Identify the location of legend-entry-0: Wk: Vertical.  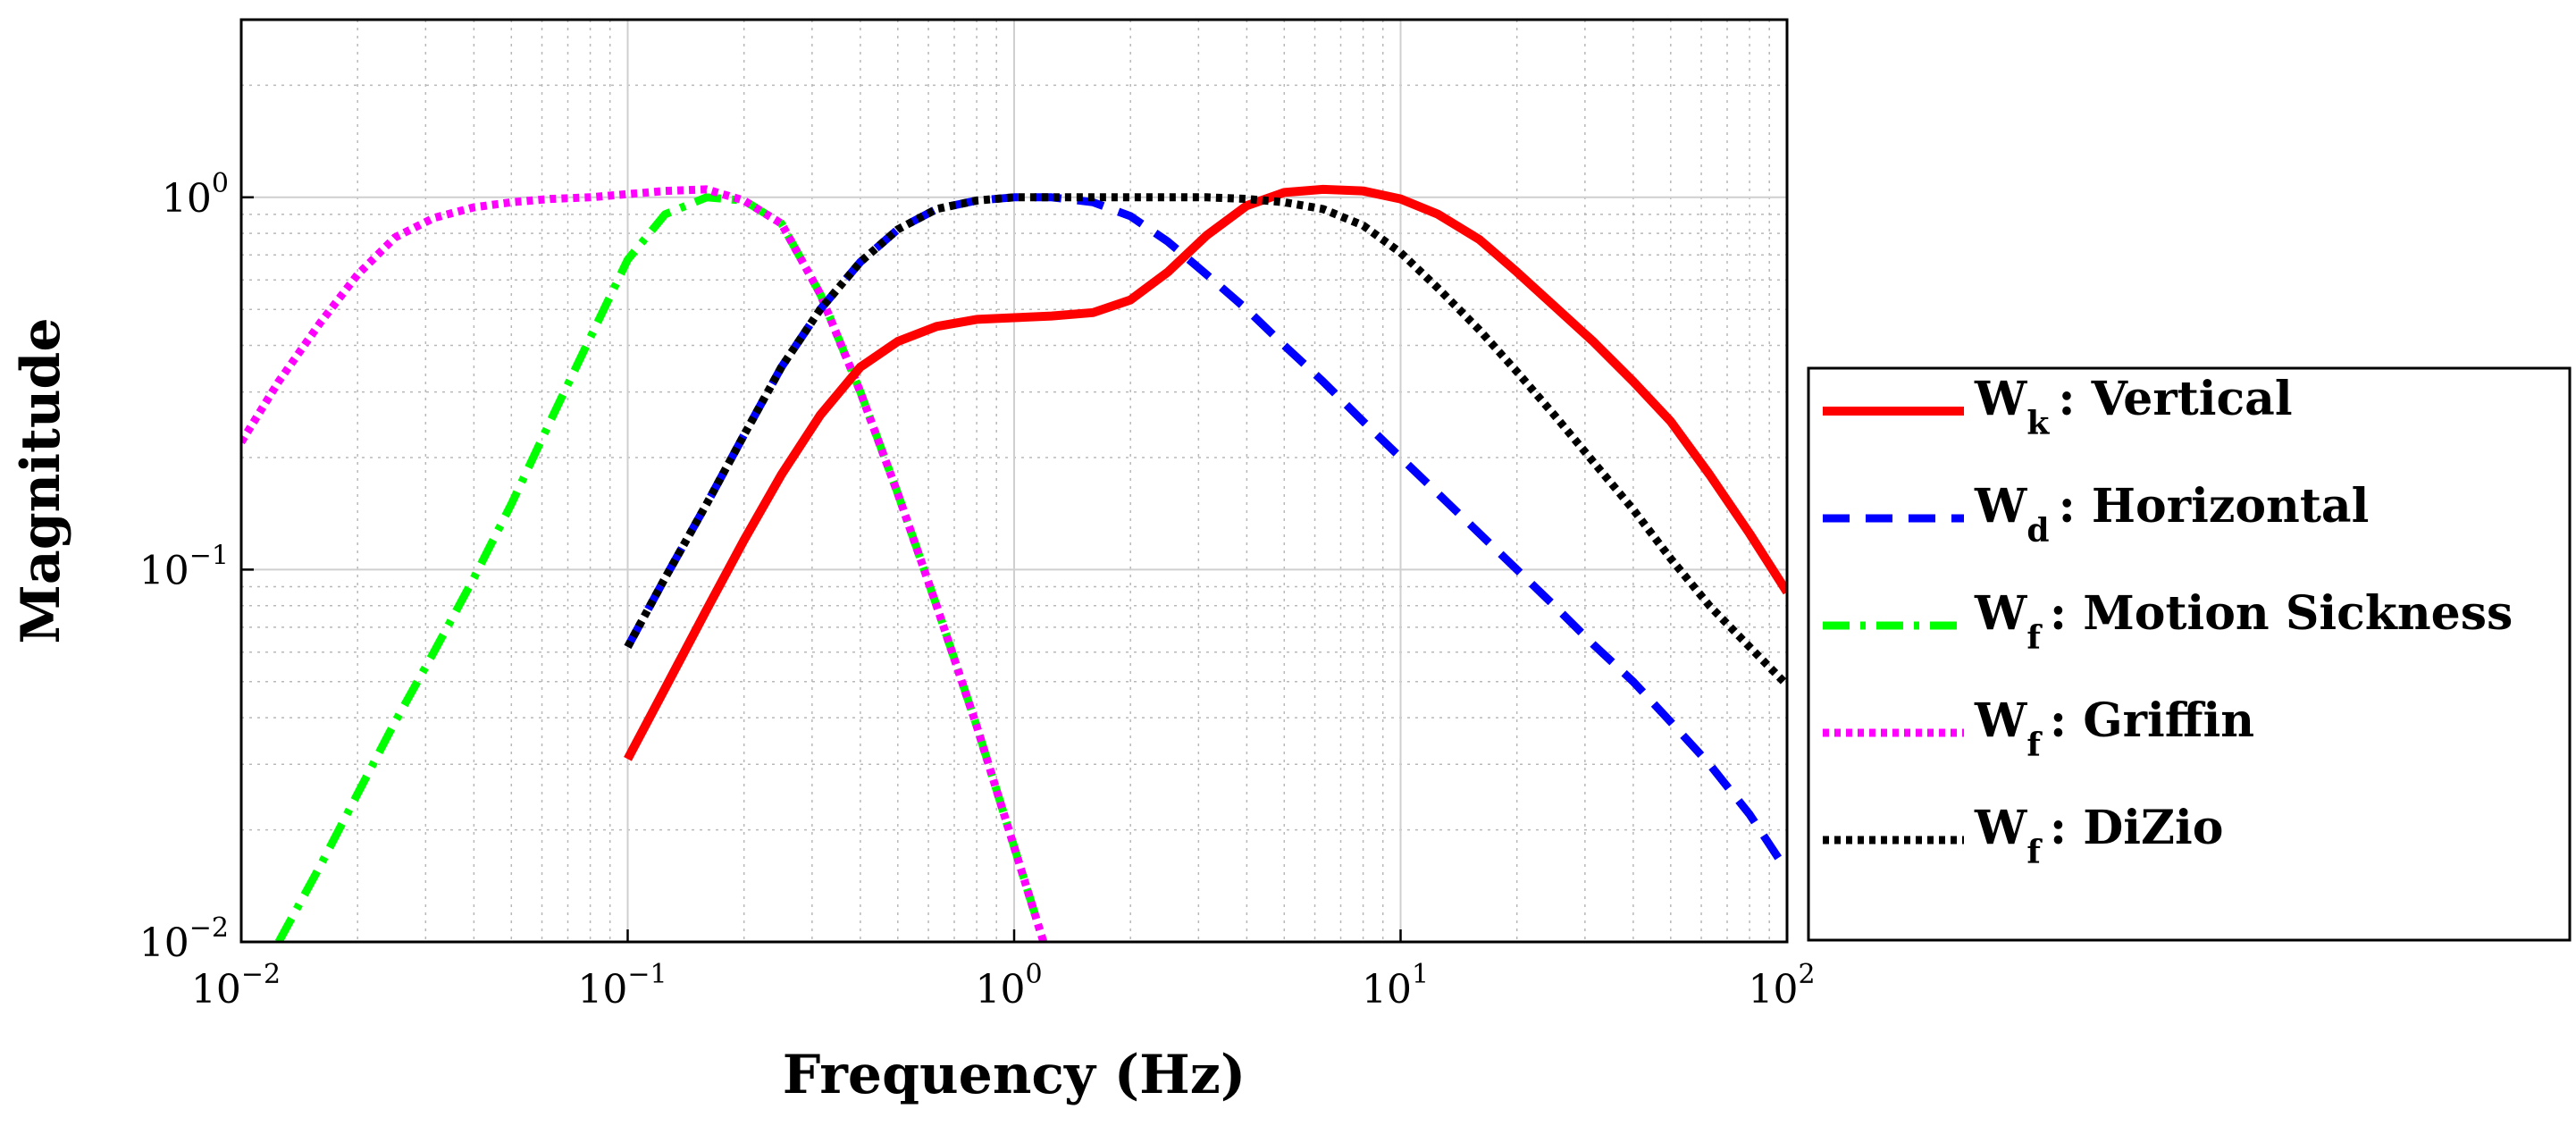
(2133, 407).